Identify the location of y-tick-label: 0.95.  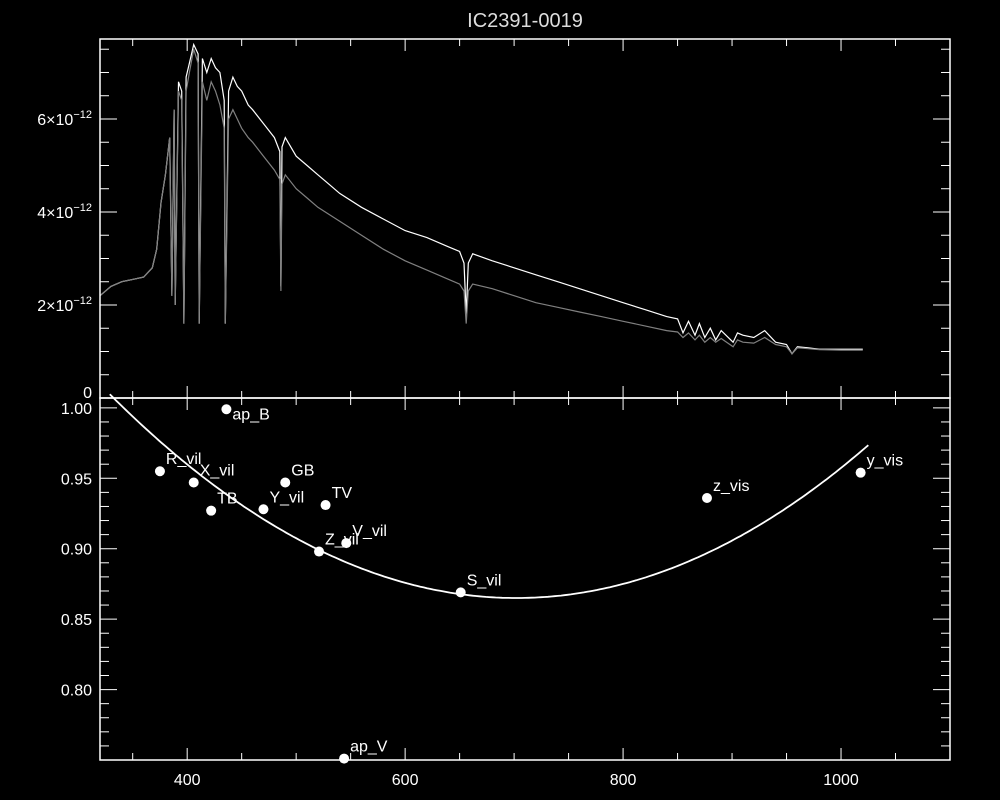
(76, 479).